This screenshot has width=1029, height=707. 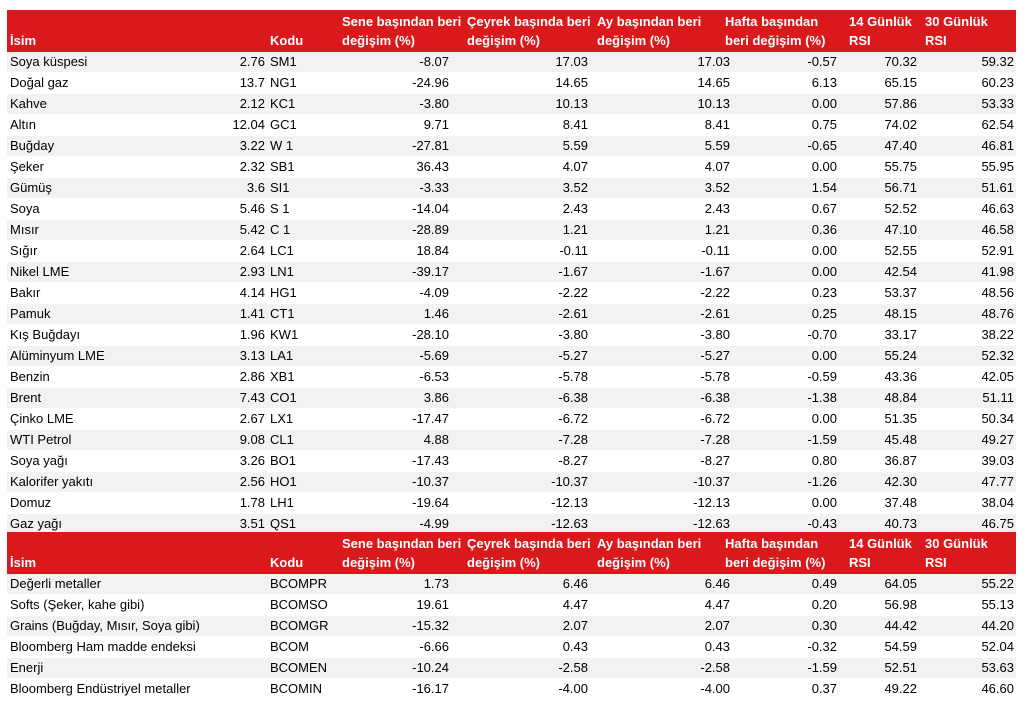 I want to click on cell-code: LH1, so click(x=282, y=502).